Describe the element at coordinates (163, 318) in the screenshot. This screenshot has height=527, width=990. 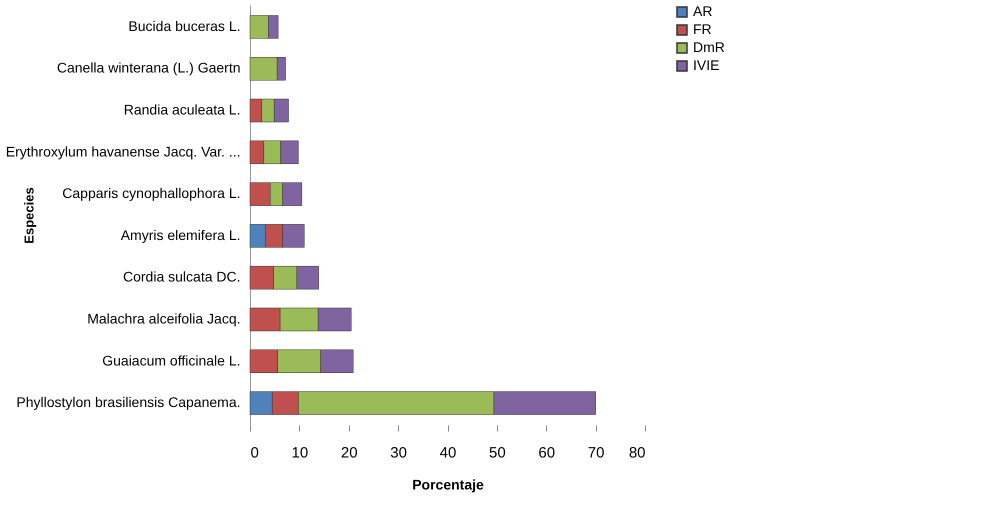
I see `y-tick-label: Malachra alceifolia Jacq.` at that location.